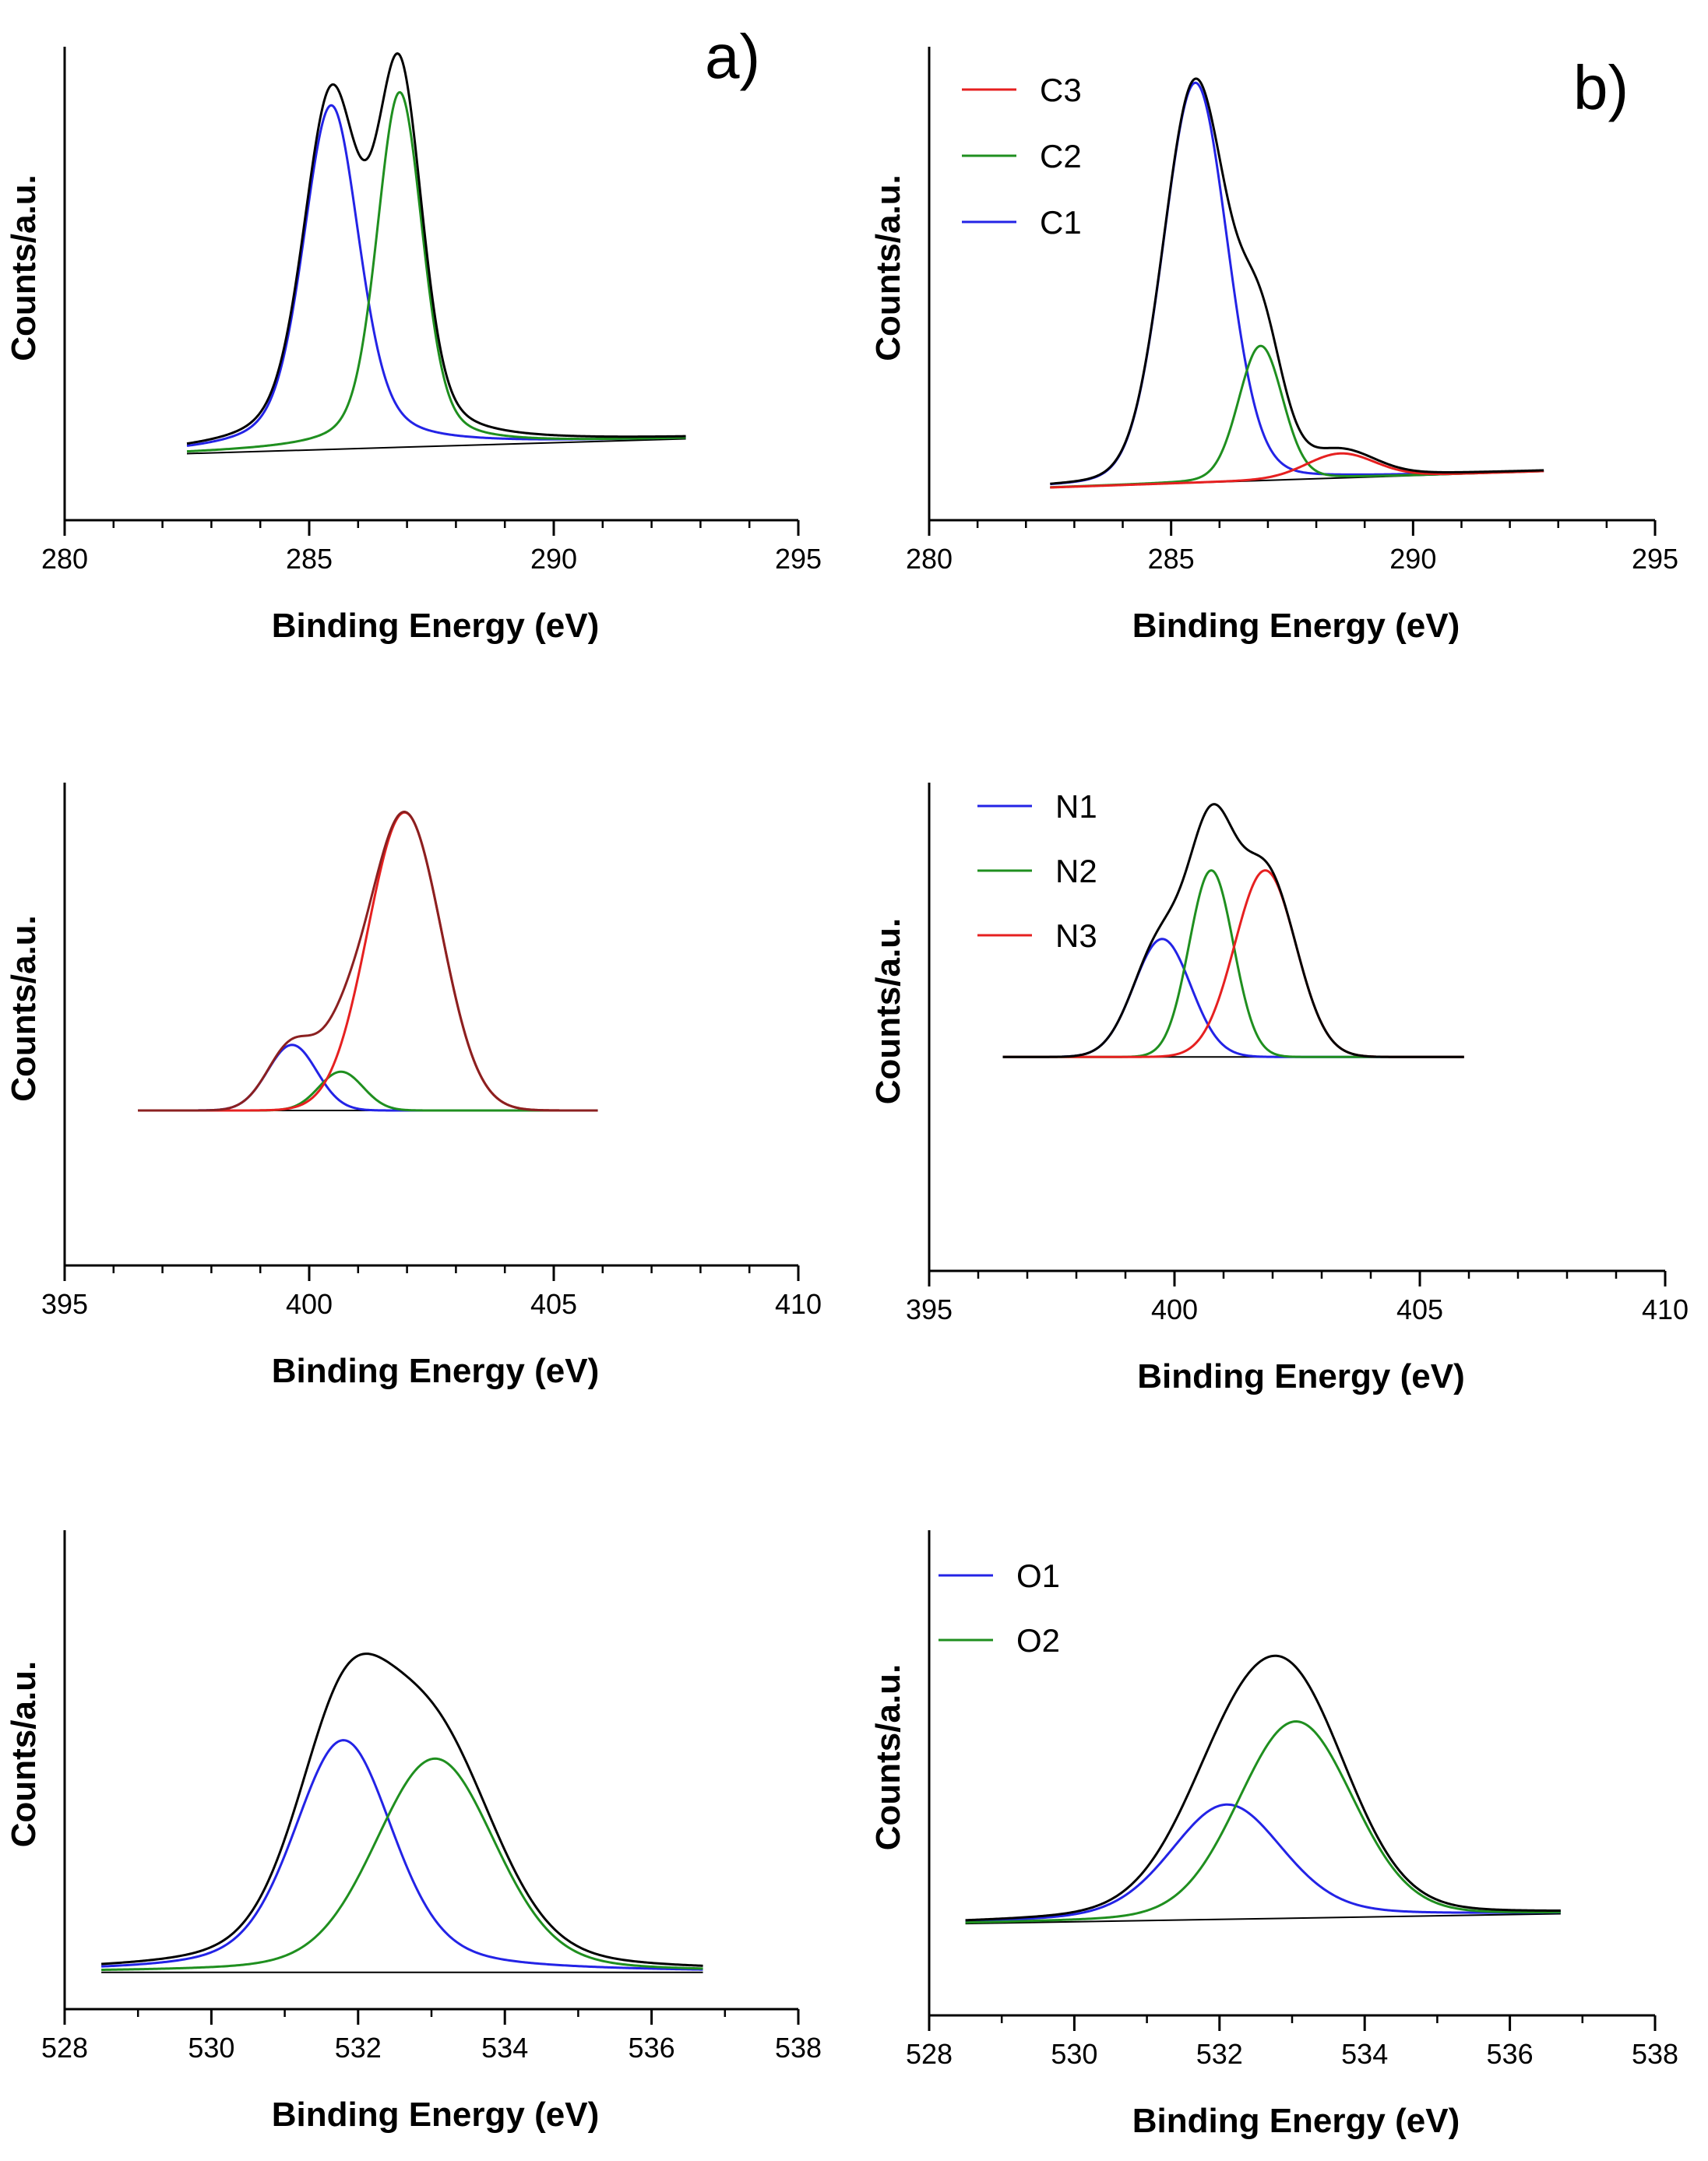 The height and width of the screenshot is (2161, 1708). What do you see at coordinates (1038, 1641) in the screenshot?
I see `legend-label-o2: O2` at bounding box center [1038, 1641].